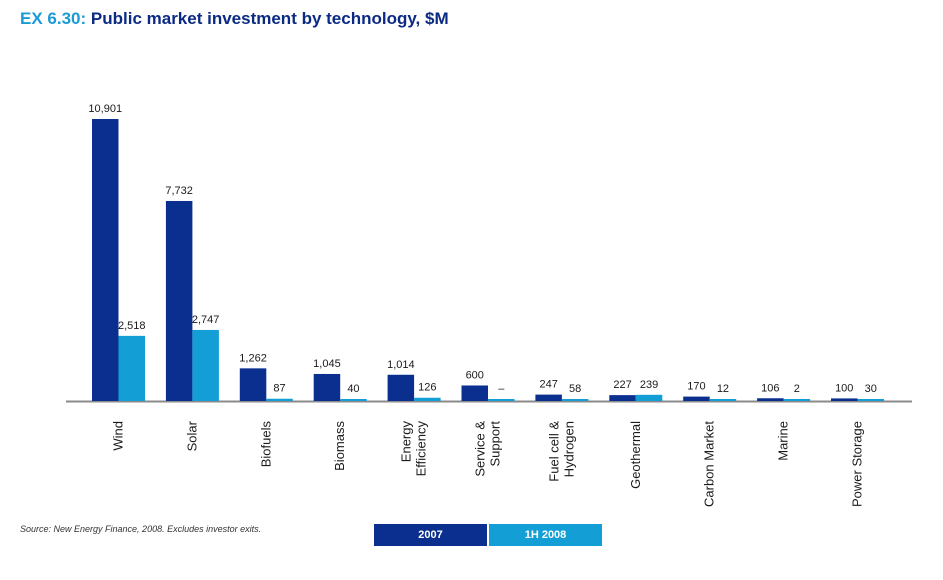 This screenshot has width=943, height=580. I want to click on category-label-line: Energy, so click(406, 442).